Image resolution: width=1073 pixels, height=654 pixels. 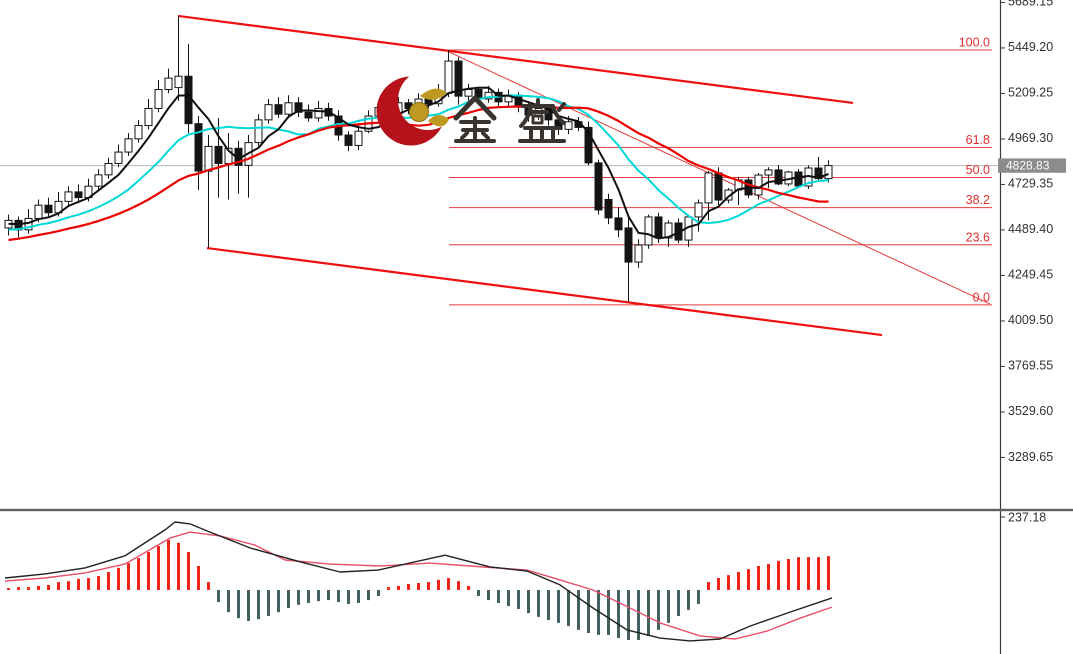 I want to click on fibonacci-labels: 100.0 61.8 50.0 38.2 23.6 0.0, so click(x=974, y=170).